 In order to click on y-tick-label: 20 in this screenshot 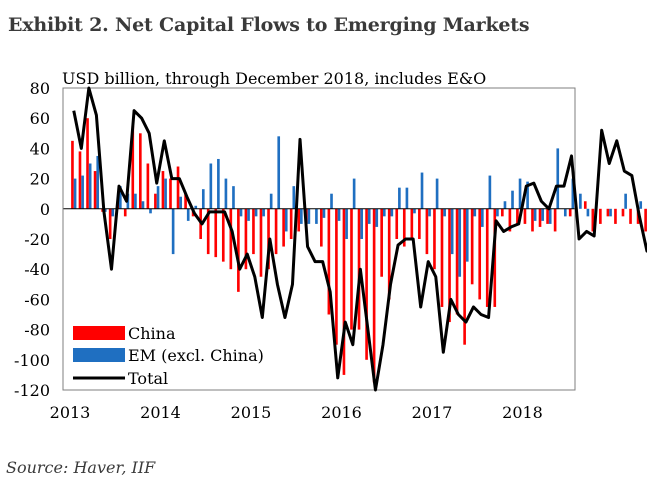, I will do `click(40, 179)`.